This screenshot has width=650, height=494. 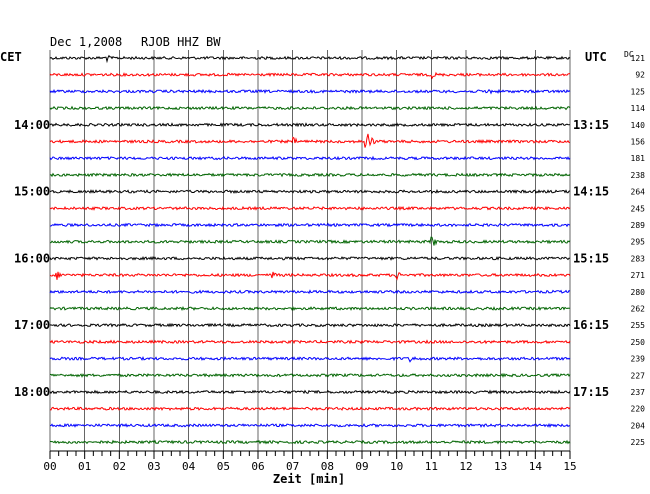 I want to click on utc-hour-label: 13:15, so click(x=591, y=125).